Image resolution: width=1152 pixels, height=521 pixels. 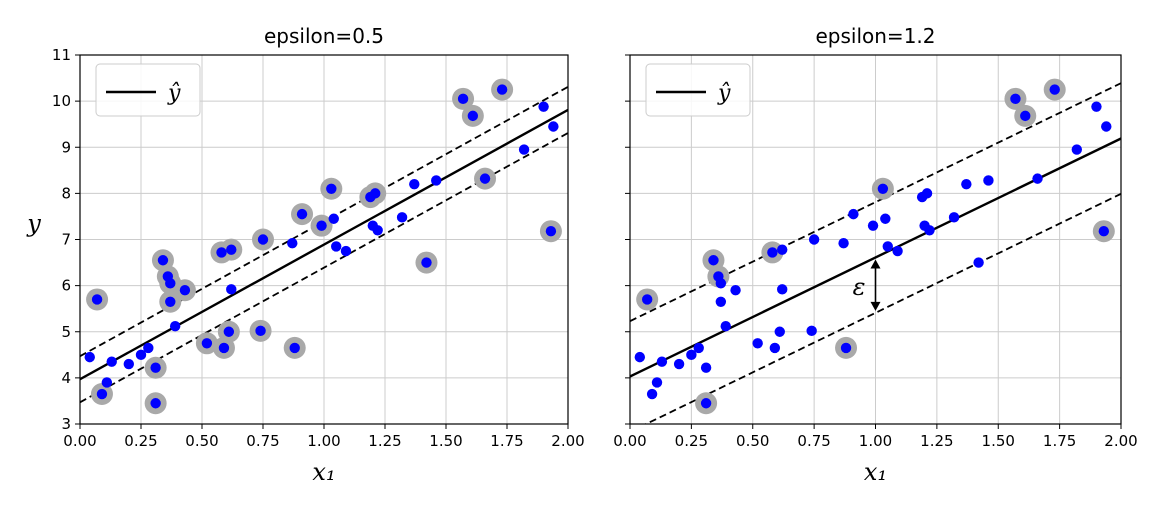 What do you see at coordinates (1120, 441) in the screenshot?
I see `x-tick-label: 2.00` at bounding box center [1120, 441].